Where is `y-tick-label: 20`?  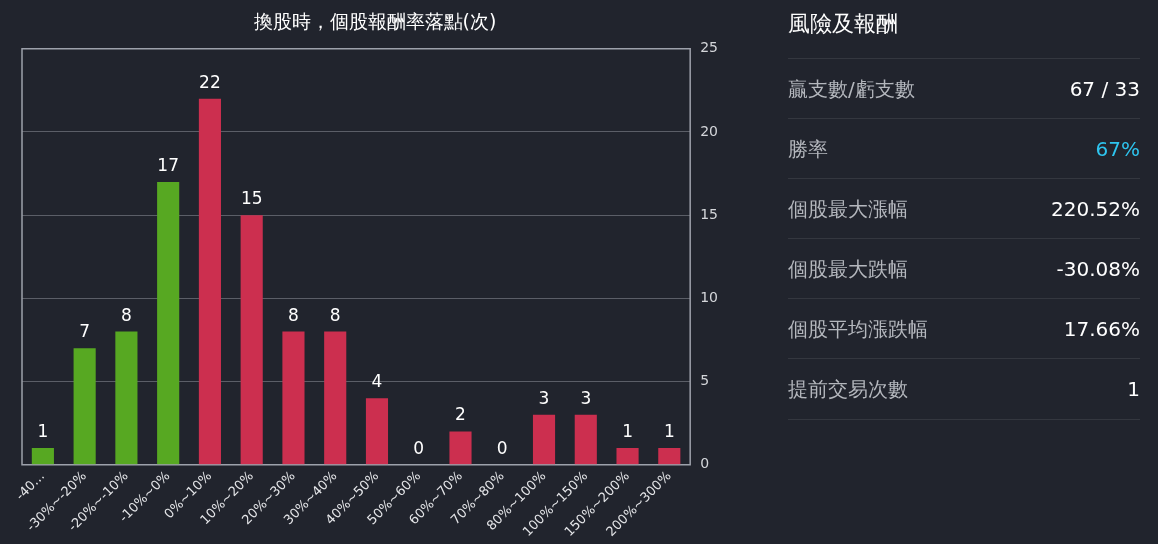 y-tick-label: 20 is located at coordinates (709, 130).